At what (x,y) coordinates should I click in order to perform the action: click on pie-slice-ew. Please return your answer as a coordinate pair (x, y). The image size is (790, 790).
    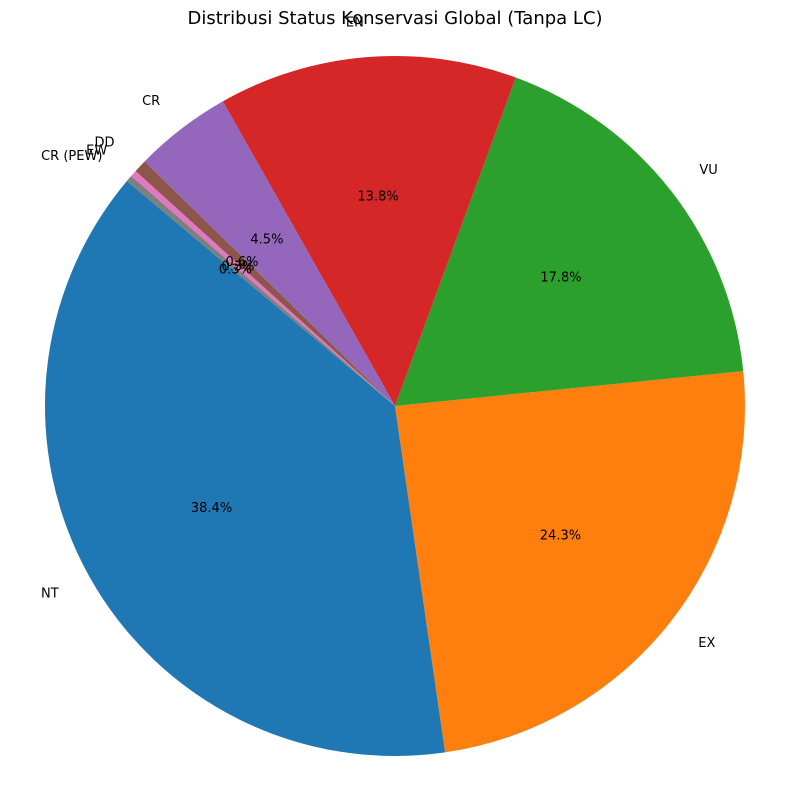
    Looking at the image, I should click on (263, 288).